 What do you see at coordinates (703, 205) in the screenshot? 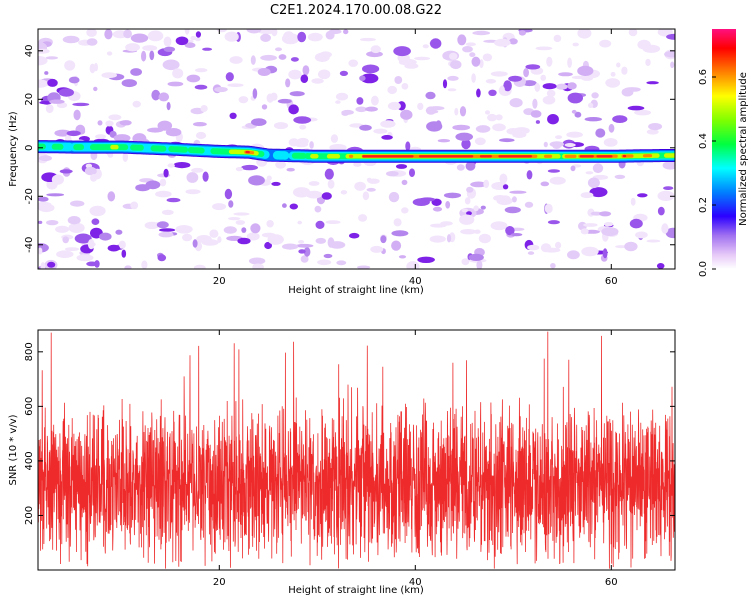
I see `colorbar-tick-label: 0.2` at bounding box center [703, 205].